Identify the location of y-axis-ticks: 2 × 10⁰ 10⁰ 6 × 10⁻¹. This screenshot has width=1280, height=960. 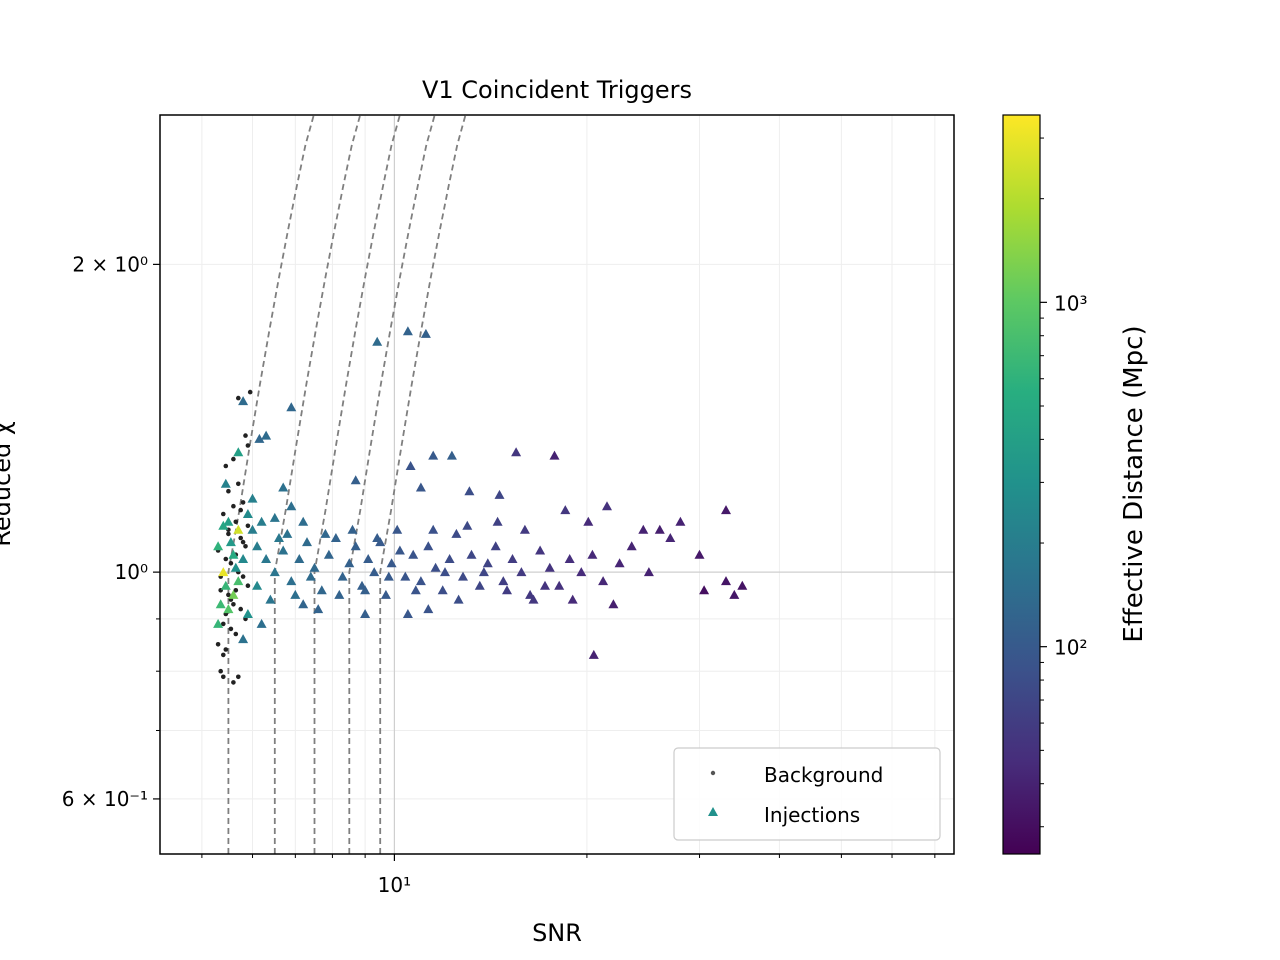
(111, 531).